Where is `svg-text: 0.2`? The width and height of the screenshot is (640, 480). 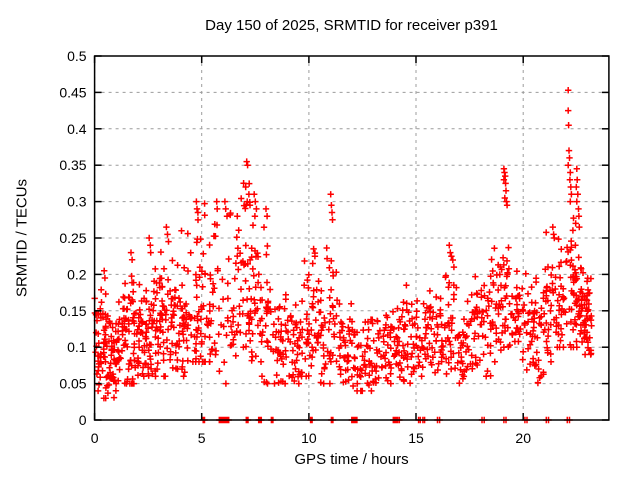
svg-text: 0.2 is located at coordinates (77, 274).